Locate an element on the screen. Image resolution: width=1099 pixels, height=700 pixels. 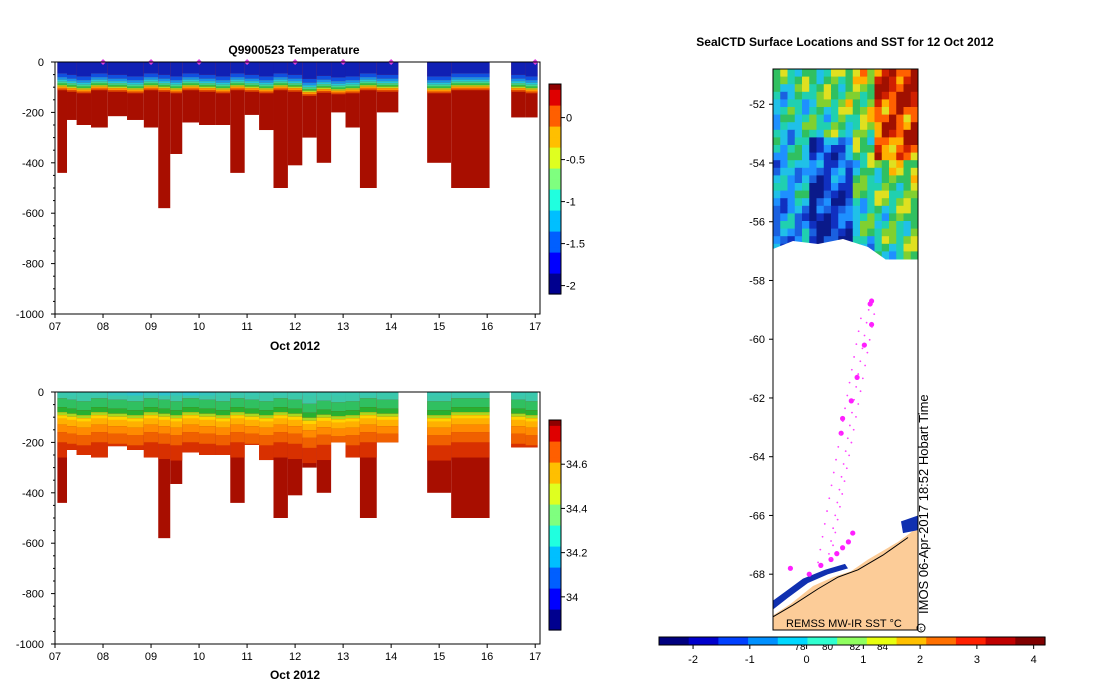
y-tick-label: -600 is located at coordinates (33, 544).